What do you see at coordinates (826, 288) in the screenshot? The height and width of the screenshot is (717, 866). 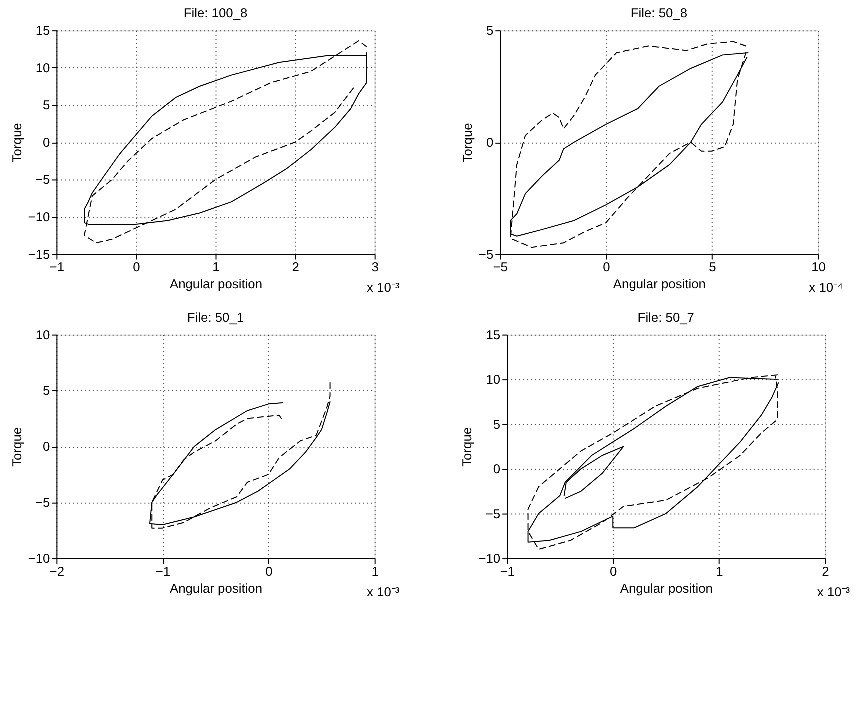 I see `text: x 10⁻⁴` at bounding box center [826, 288].